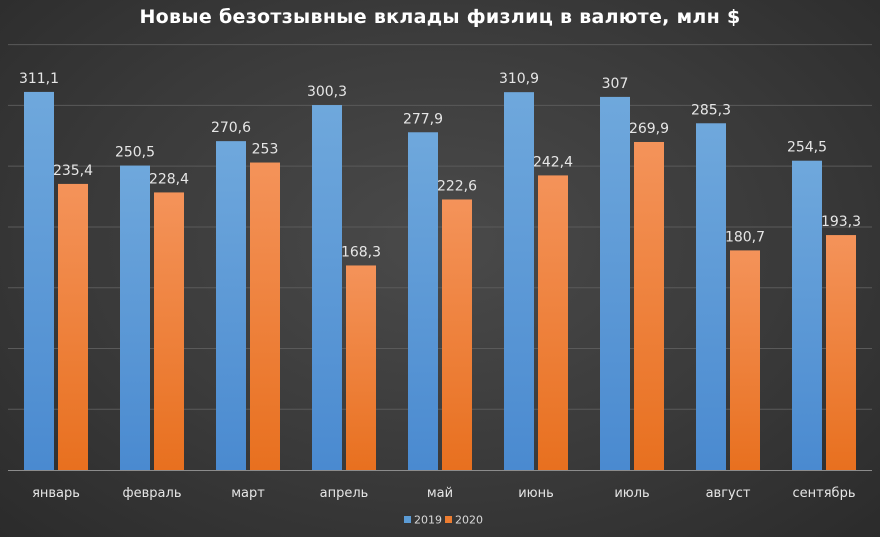 This screenshot has width=880, height=537. What do you see at coordinates (824, 493) in the screenshot?
I see `category-label-9: сентябрь` at bounding box center [824, 493].